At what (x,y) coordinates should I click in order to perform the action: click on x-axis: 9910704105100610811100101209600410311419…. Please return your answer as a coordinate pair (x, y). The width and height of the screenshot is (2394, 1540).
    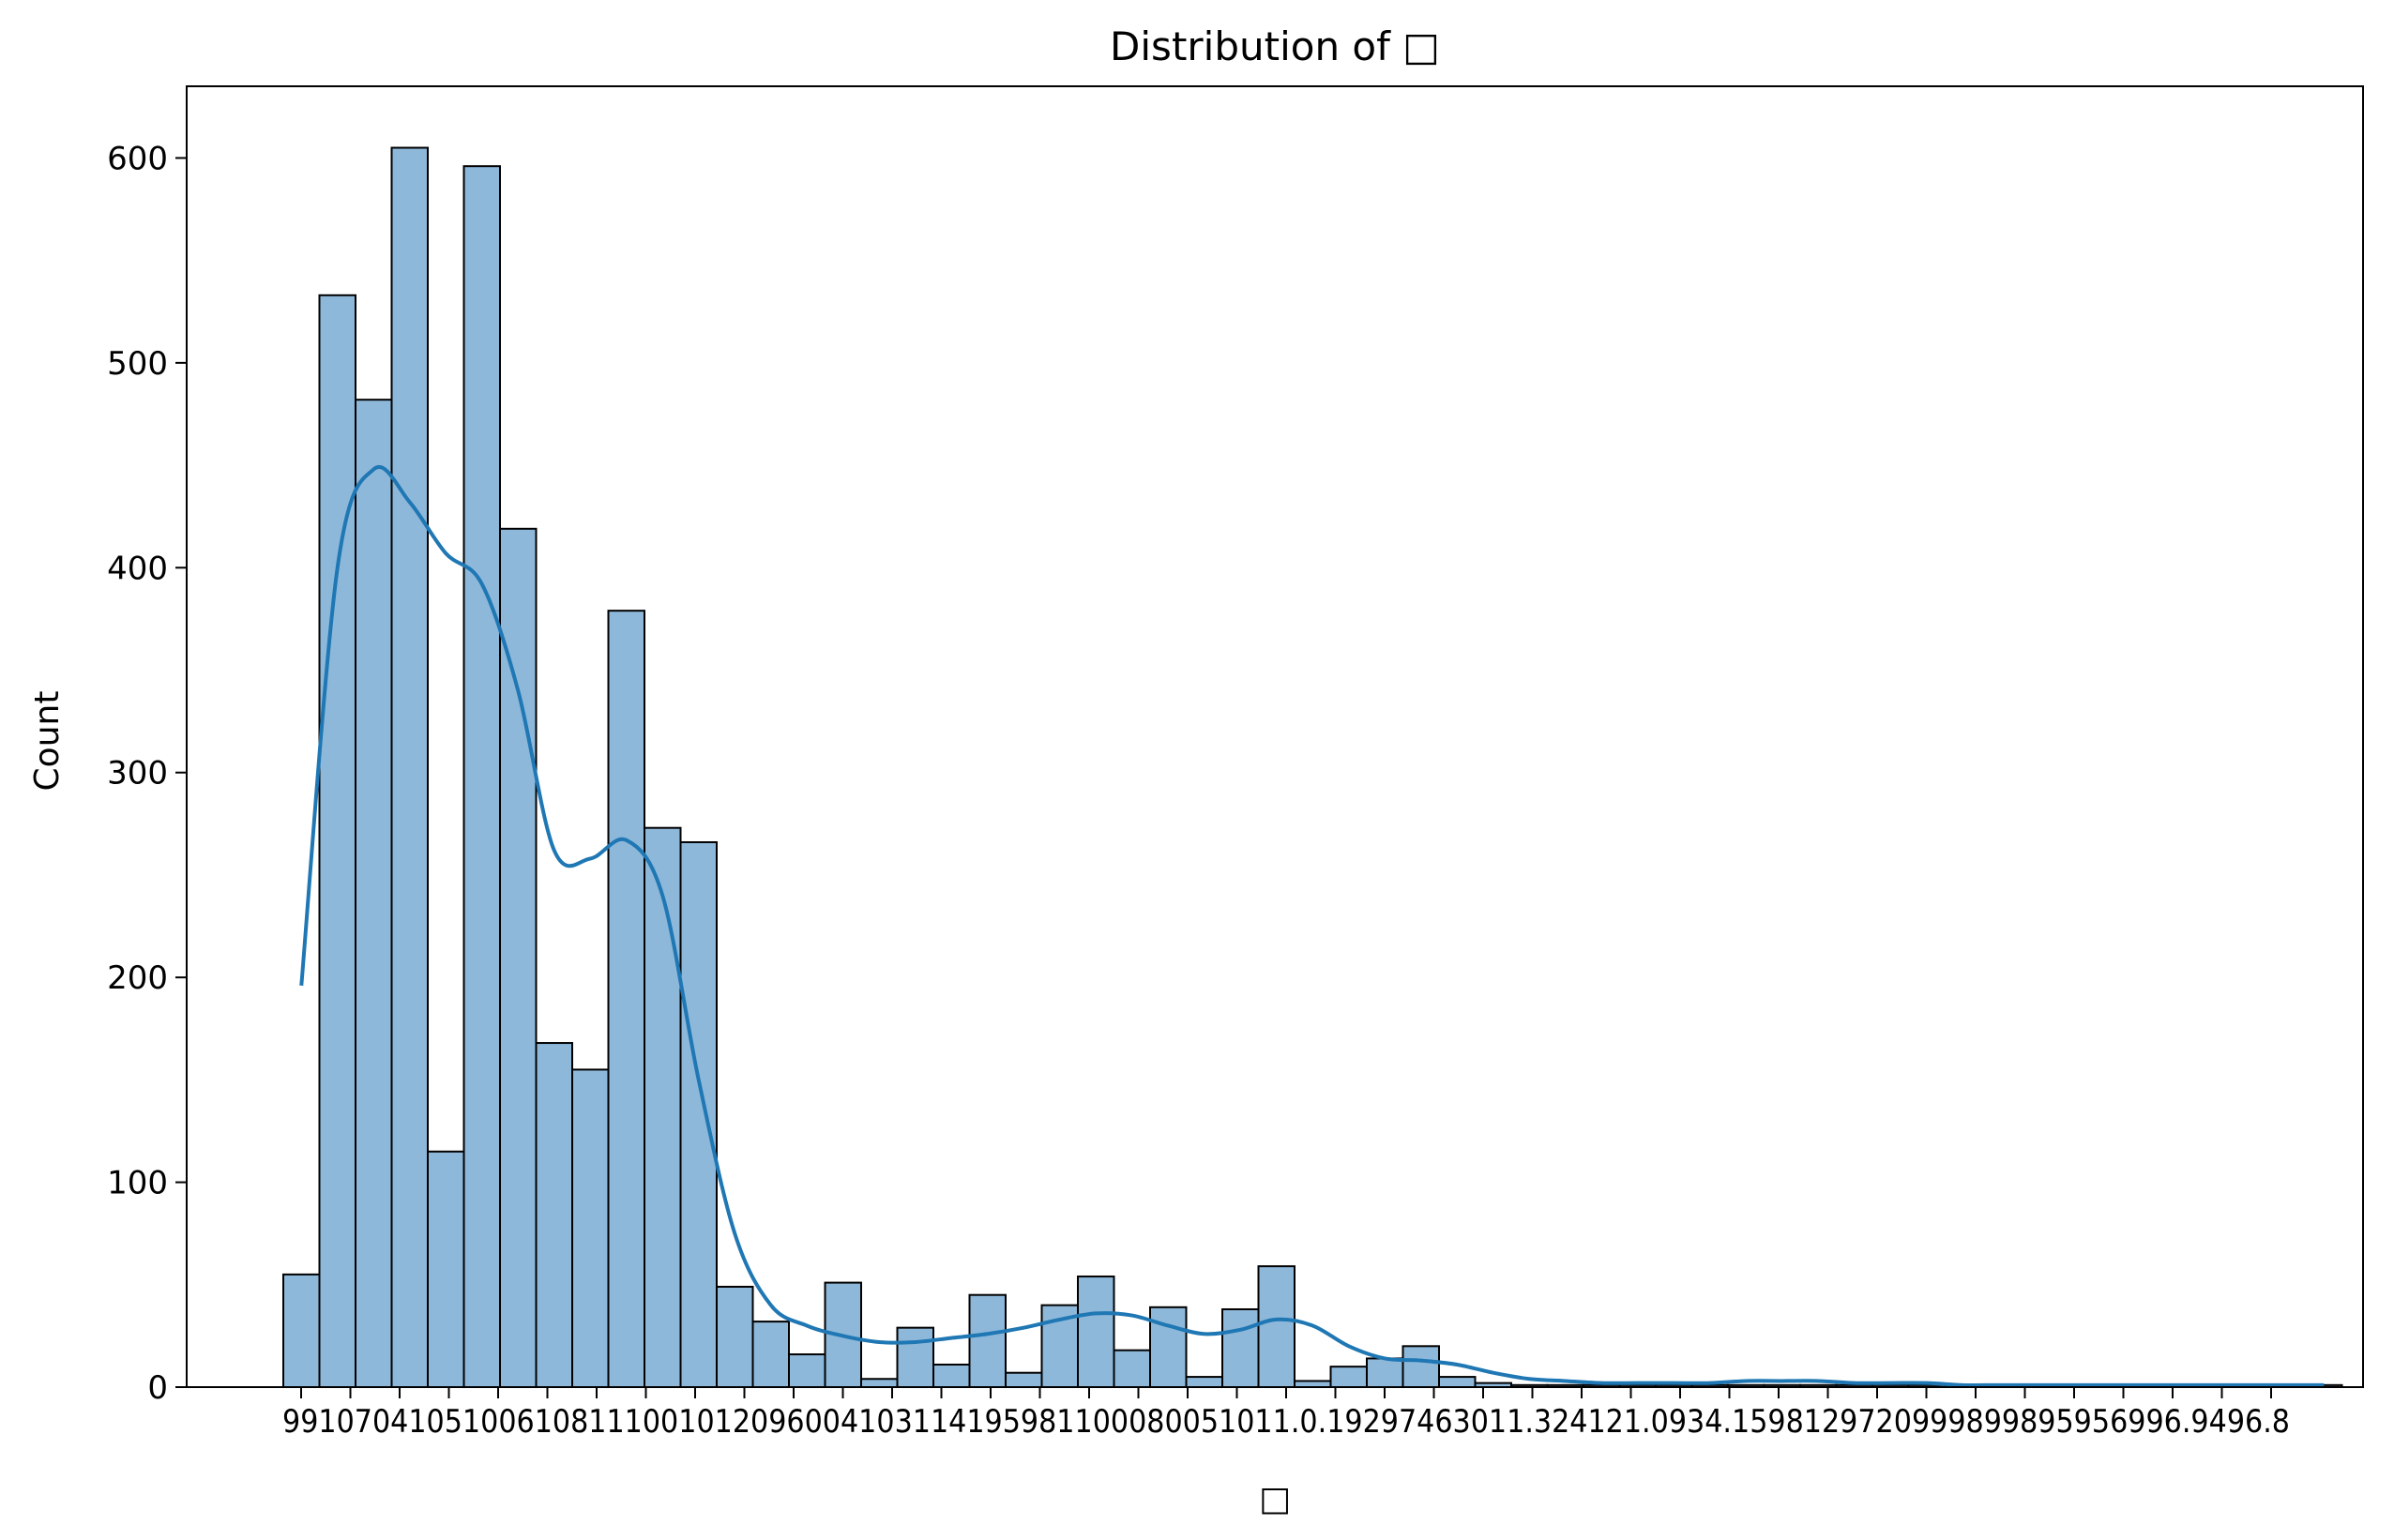
    Looking at the image, I should click on (1286, 1414).